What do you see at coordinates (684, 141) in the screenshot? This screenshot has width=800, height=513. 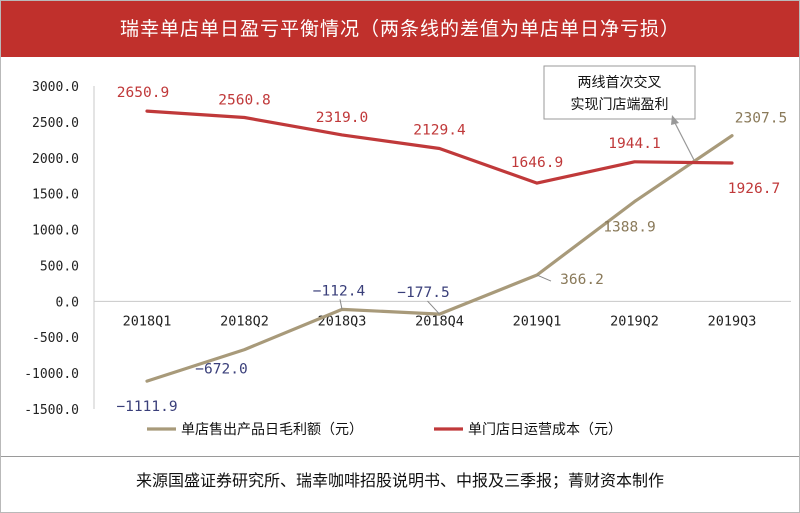 I see `annotation-arrow` at bounding box center [684, 141].